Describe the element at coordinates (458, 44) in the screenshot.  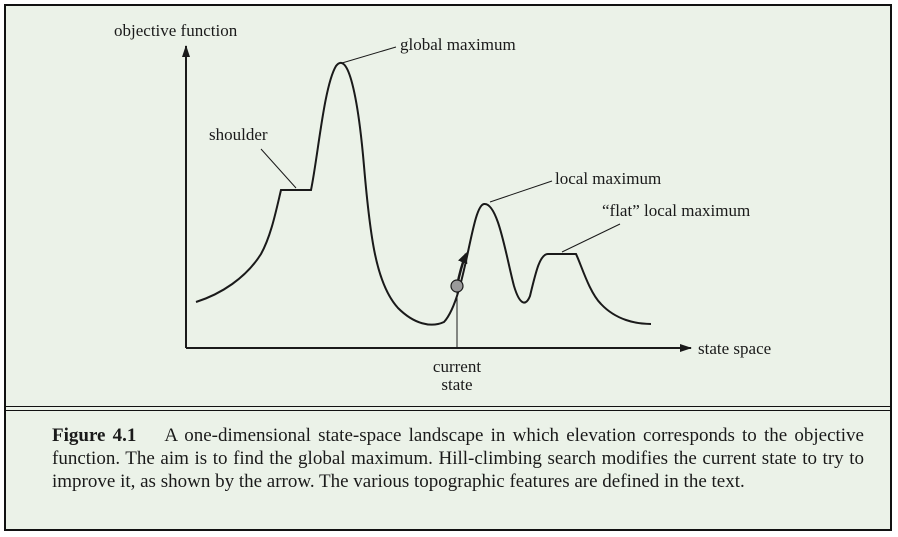
I see `global-maximum-label: global maximum` at that location.